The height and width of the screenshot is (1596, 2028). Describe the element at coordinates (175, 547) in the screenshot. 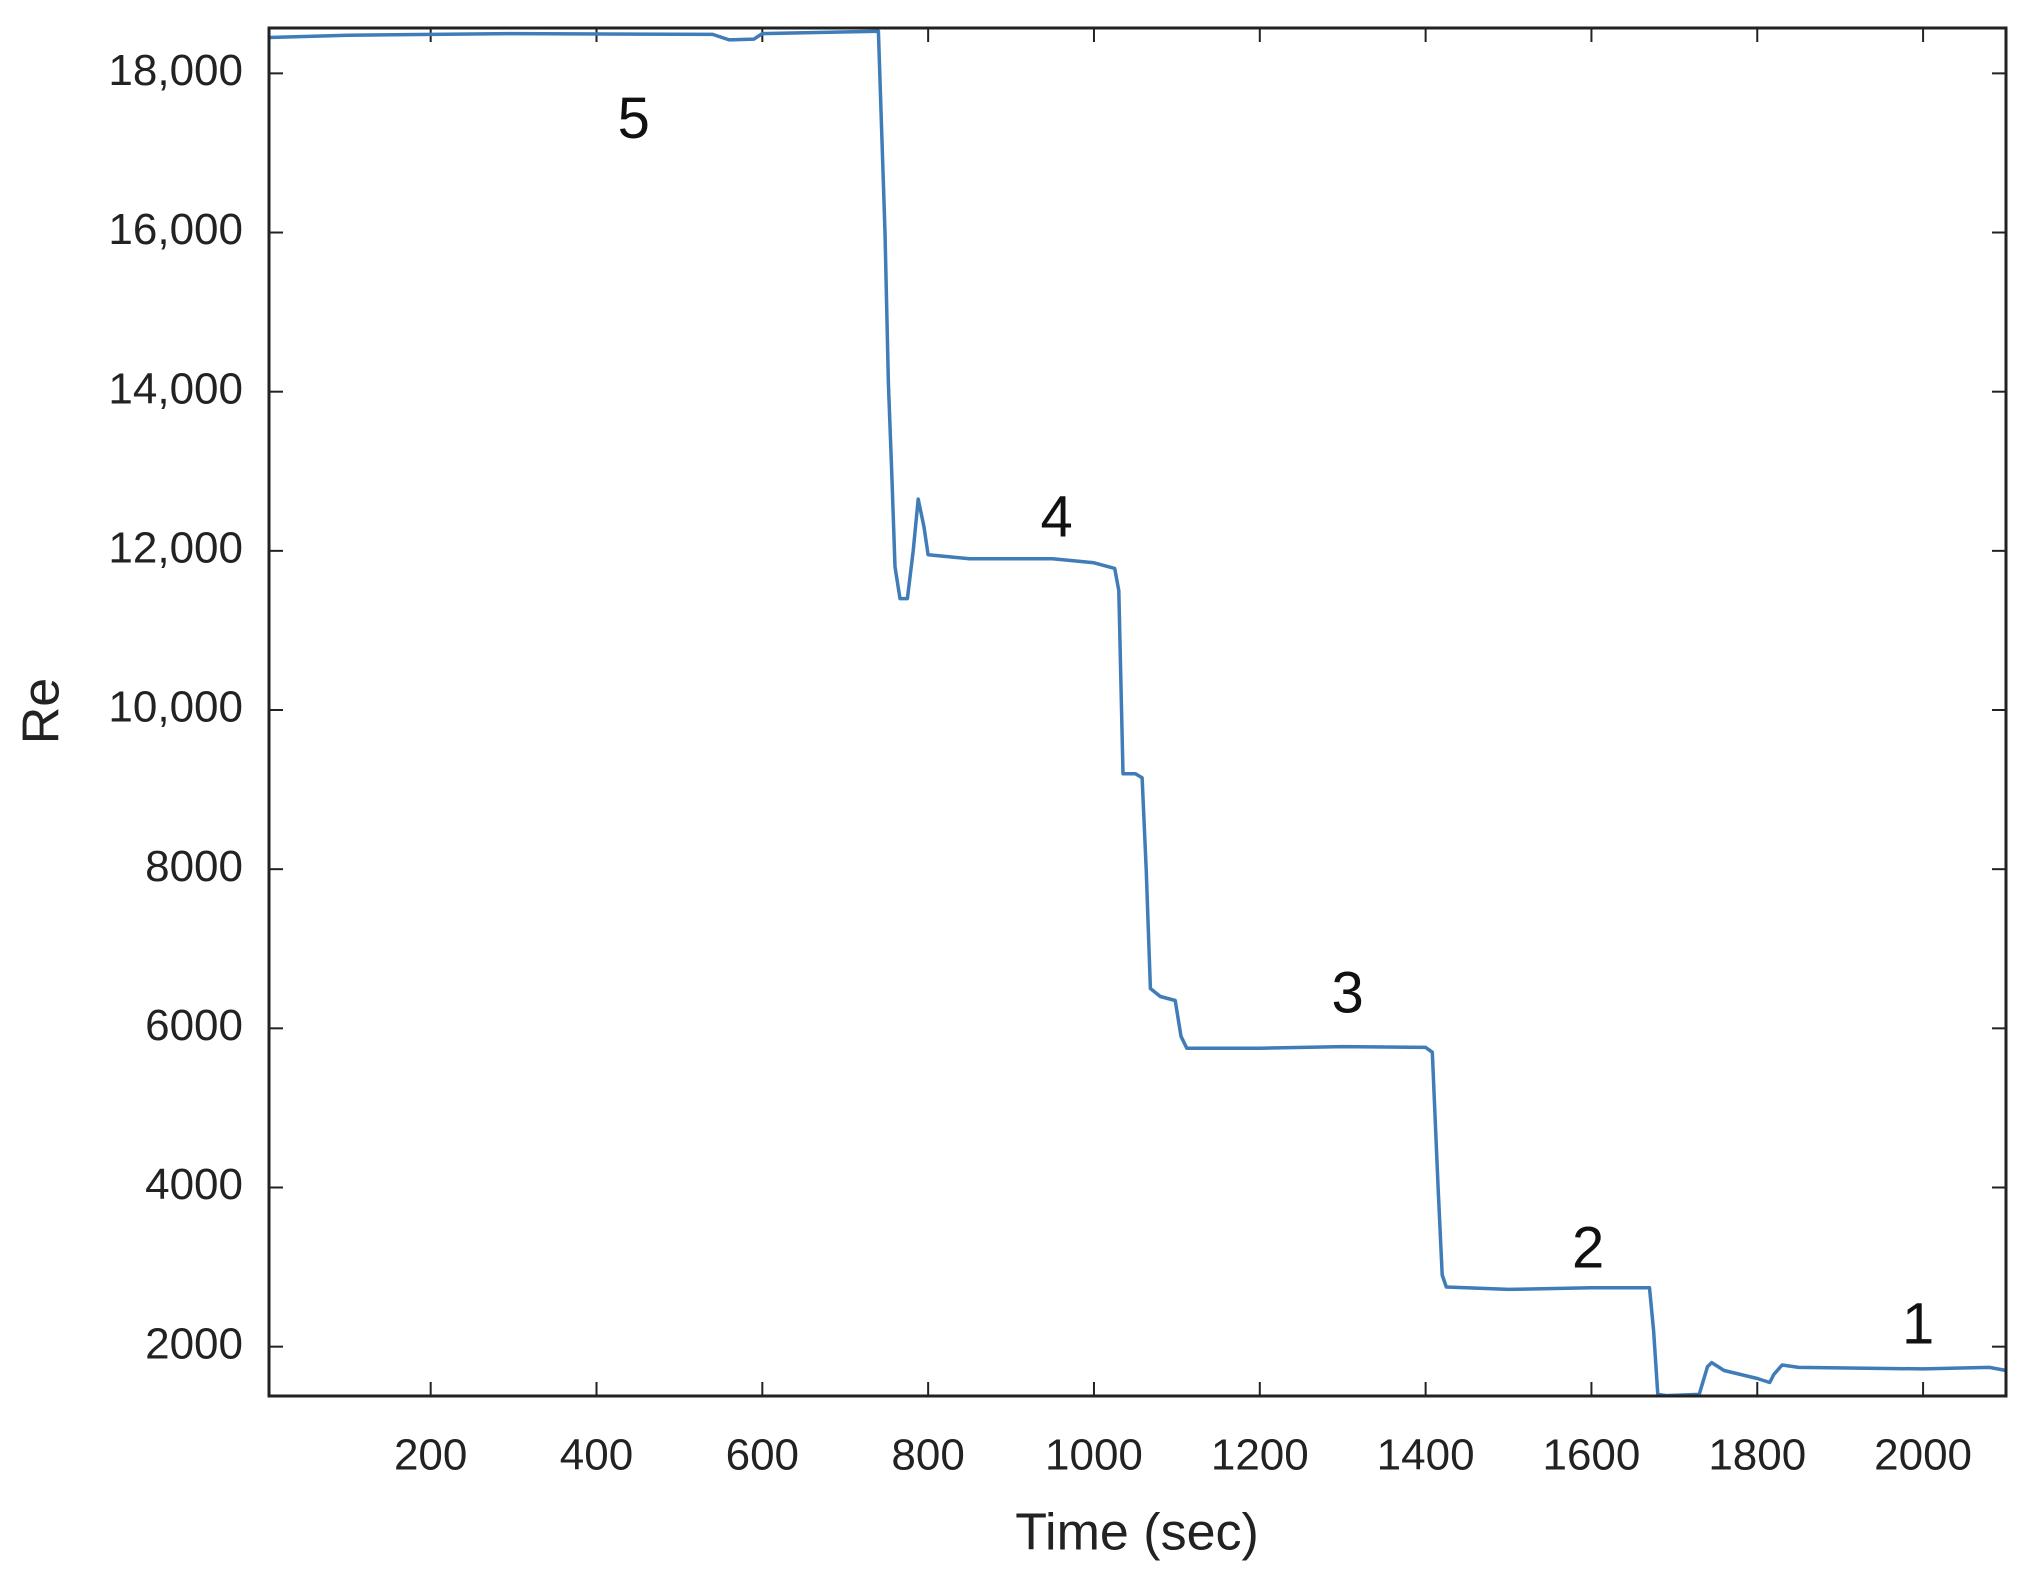

I see `y-tick-label: 12,000` at that location.